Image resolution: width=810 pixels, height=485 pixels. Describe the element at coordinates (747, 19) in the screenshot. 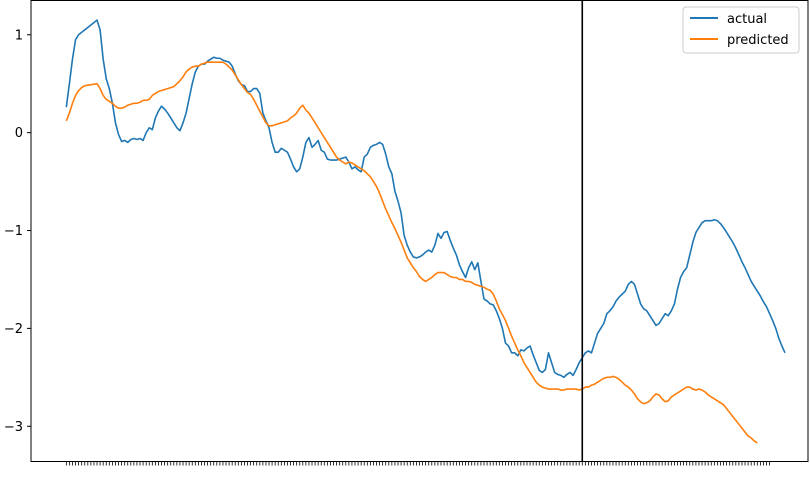

I see `legend-label-actual: actual` at that location.